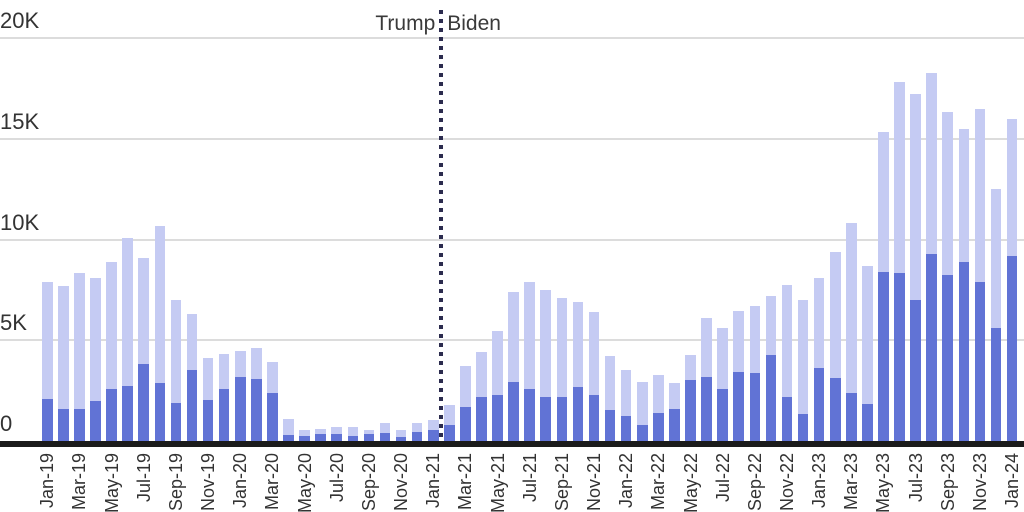 The width and height of the screenshot is (1024, 512). What do you see at coordinates (47, 481) in the screenshot?
I see `x-tick-label-Jan-19: Jan-19` at bounding box center [47, 481].